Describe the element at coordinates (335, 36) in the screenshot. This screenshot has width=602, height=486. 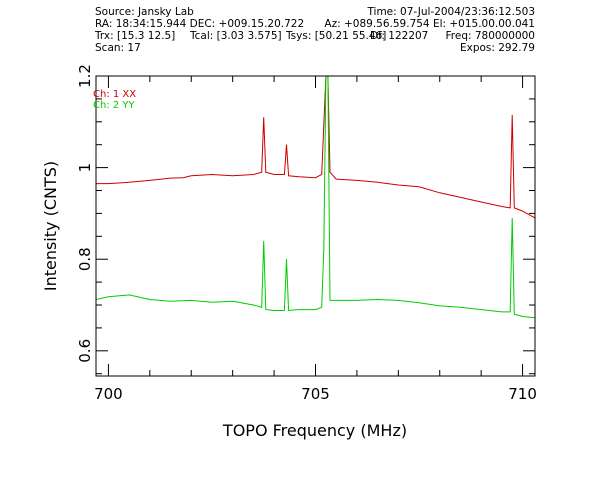
I see `header-tsys: Tsys: [50.21 55.46]` at that location.